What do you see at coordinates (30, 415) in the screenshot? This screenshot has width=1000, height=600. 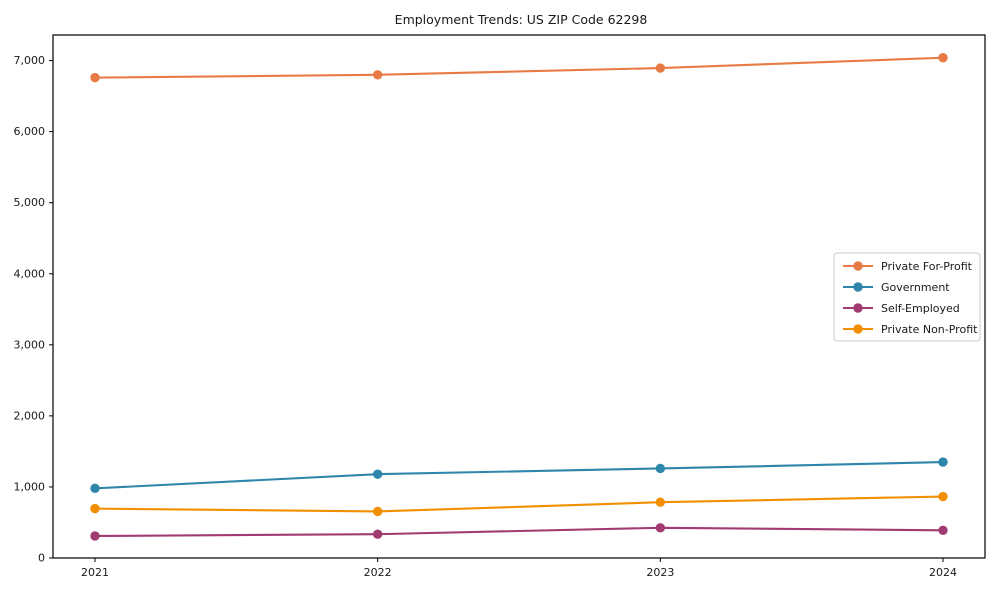 I see `y-tick-label: 2,000` at bounding box center [30, 415].